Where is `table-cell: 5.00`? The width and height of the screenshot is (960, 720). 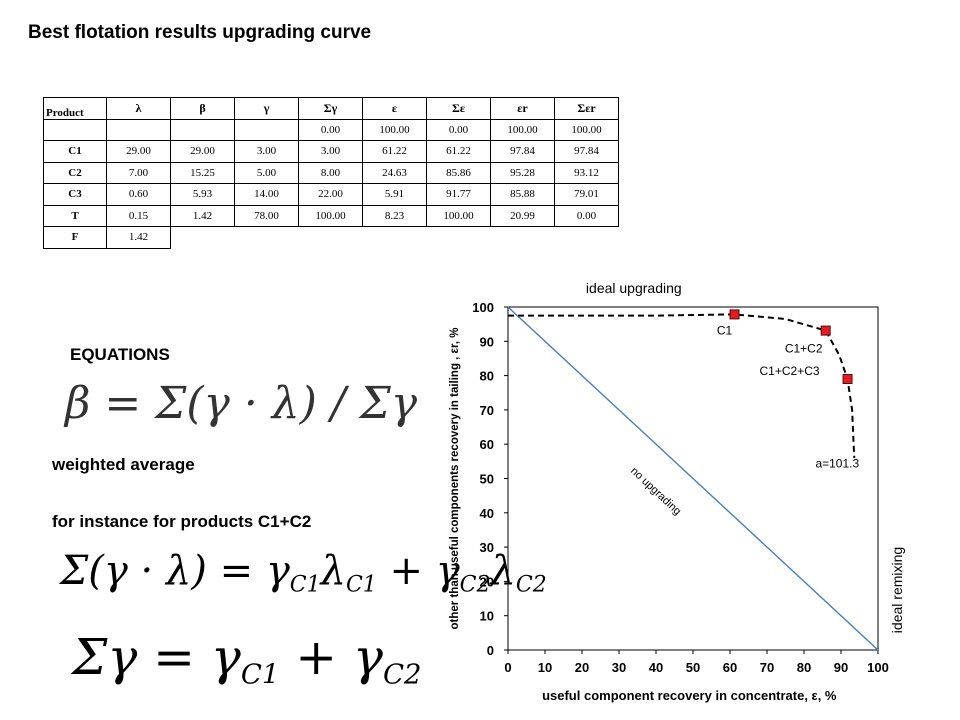
table-cell: 5.00 is located at coordinates (266, 172).